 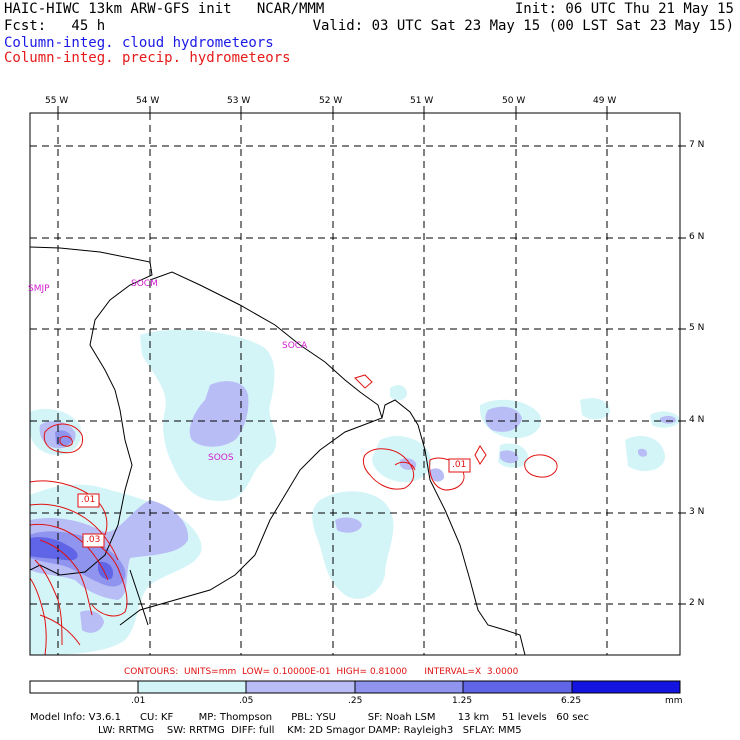 What do you see at coordinates (221, 458) in the screenshot?
I see `station-label: SOOS` at bounding box center [221, 458].